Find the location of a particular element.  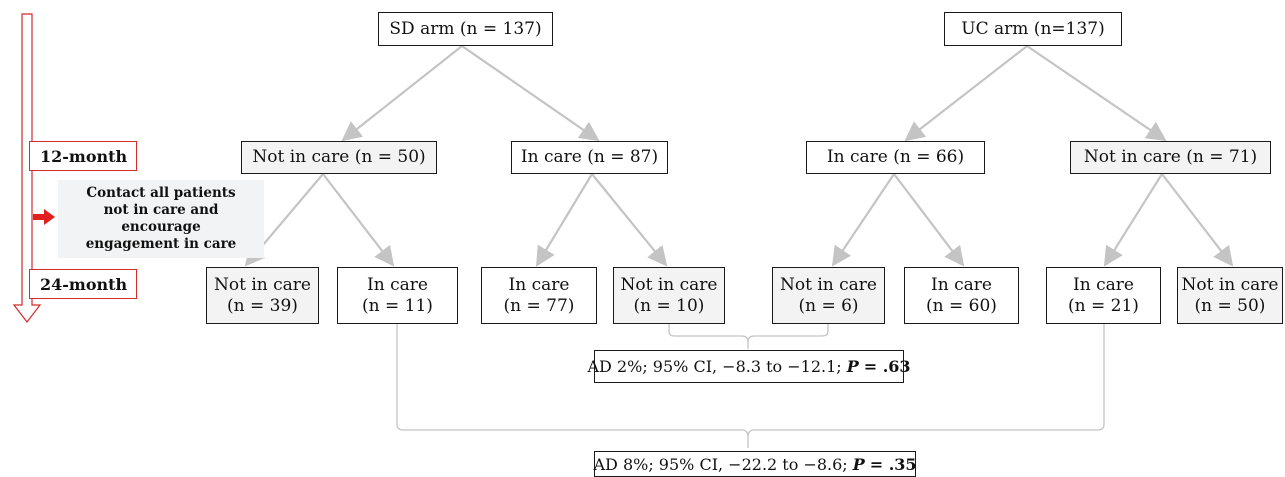

sd-24-not-in-care-box-2: Not in care (n = 10) is located at coordinates (669, 295).